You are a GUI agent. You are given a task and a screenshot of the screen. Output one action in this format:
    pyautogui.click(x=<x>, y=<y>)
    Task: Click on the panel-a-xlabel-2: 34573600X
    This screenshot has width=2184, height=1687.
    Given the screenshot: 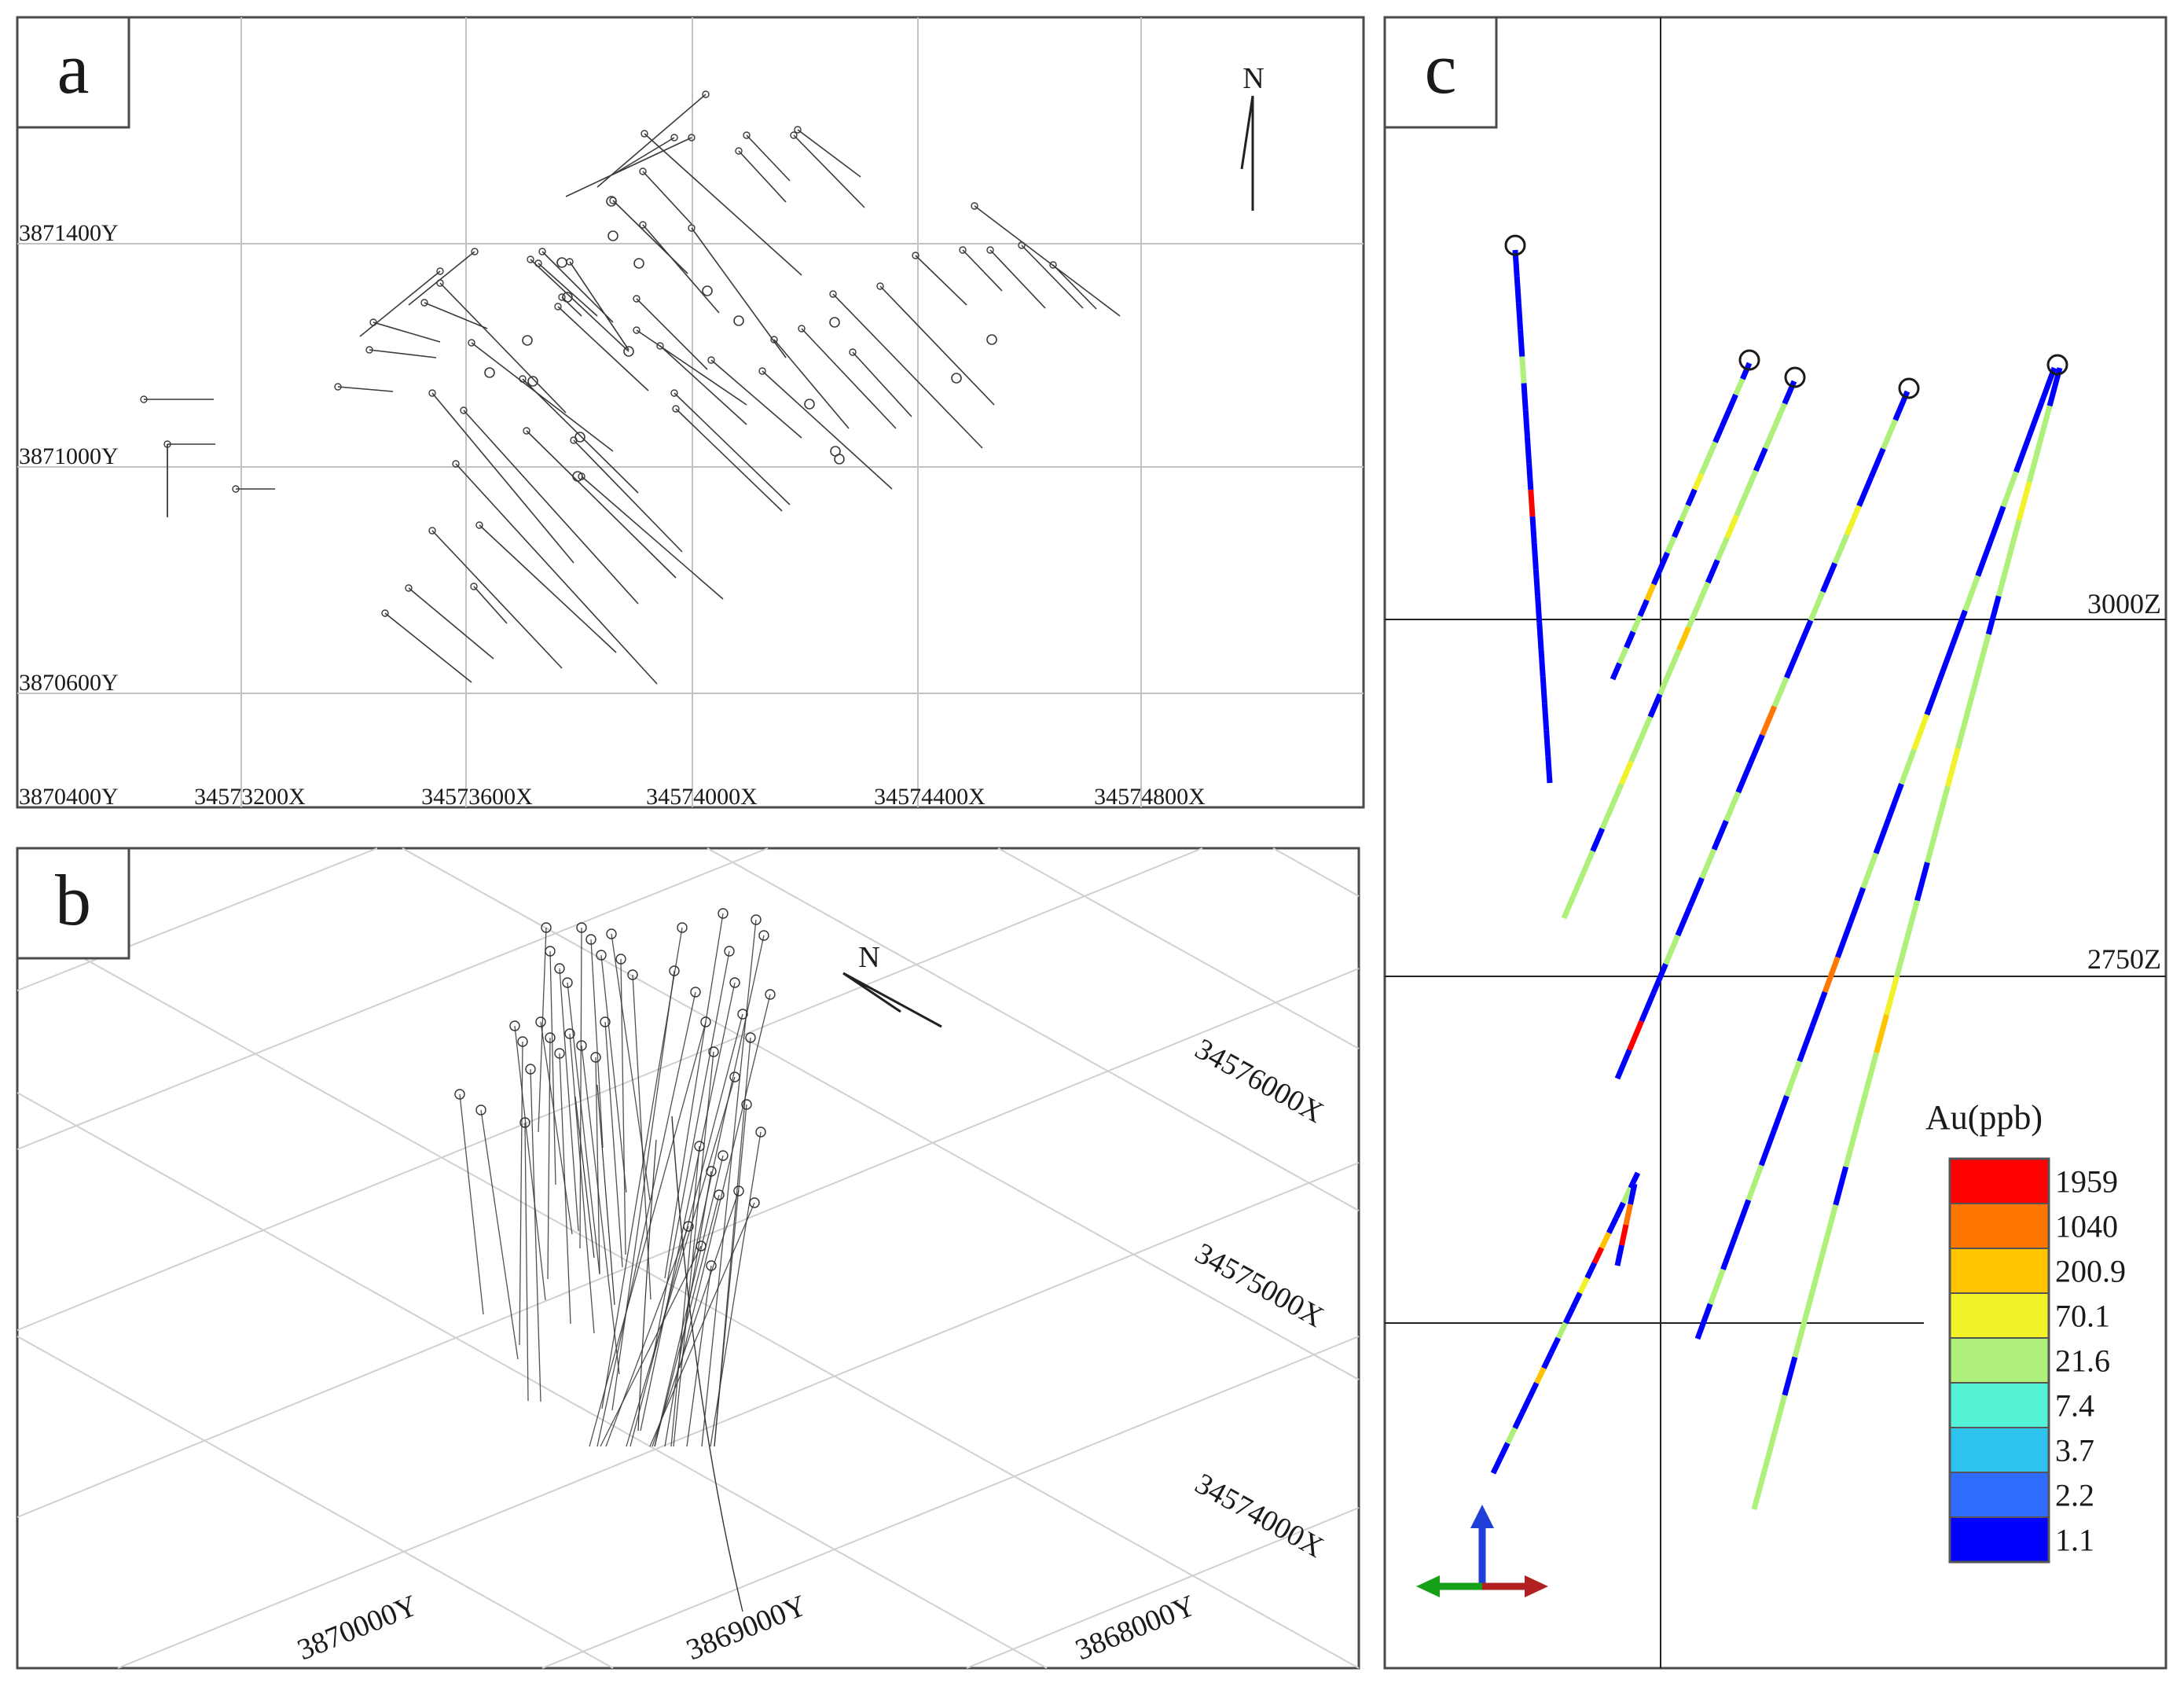 What is the action you would take?
    pyautogui.click(x=477, y=797)
    